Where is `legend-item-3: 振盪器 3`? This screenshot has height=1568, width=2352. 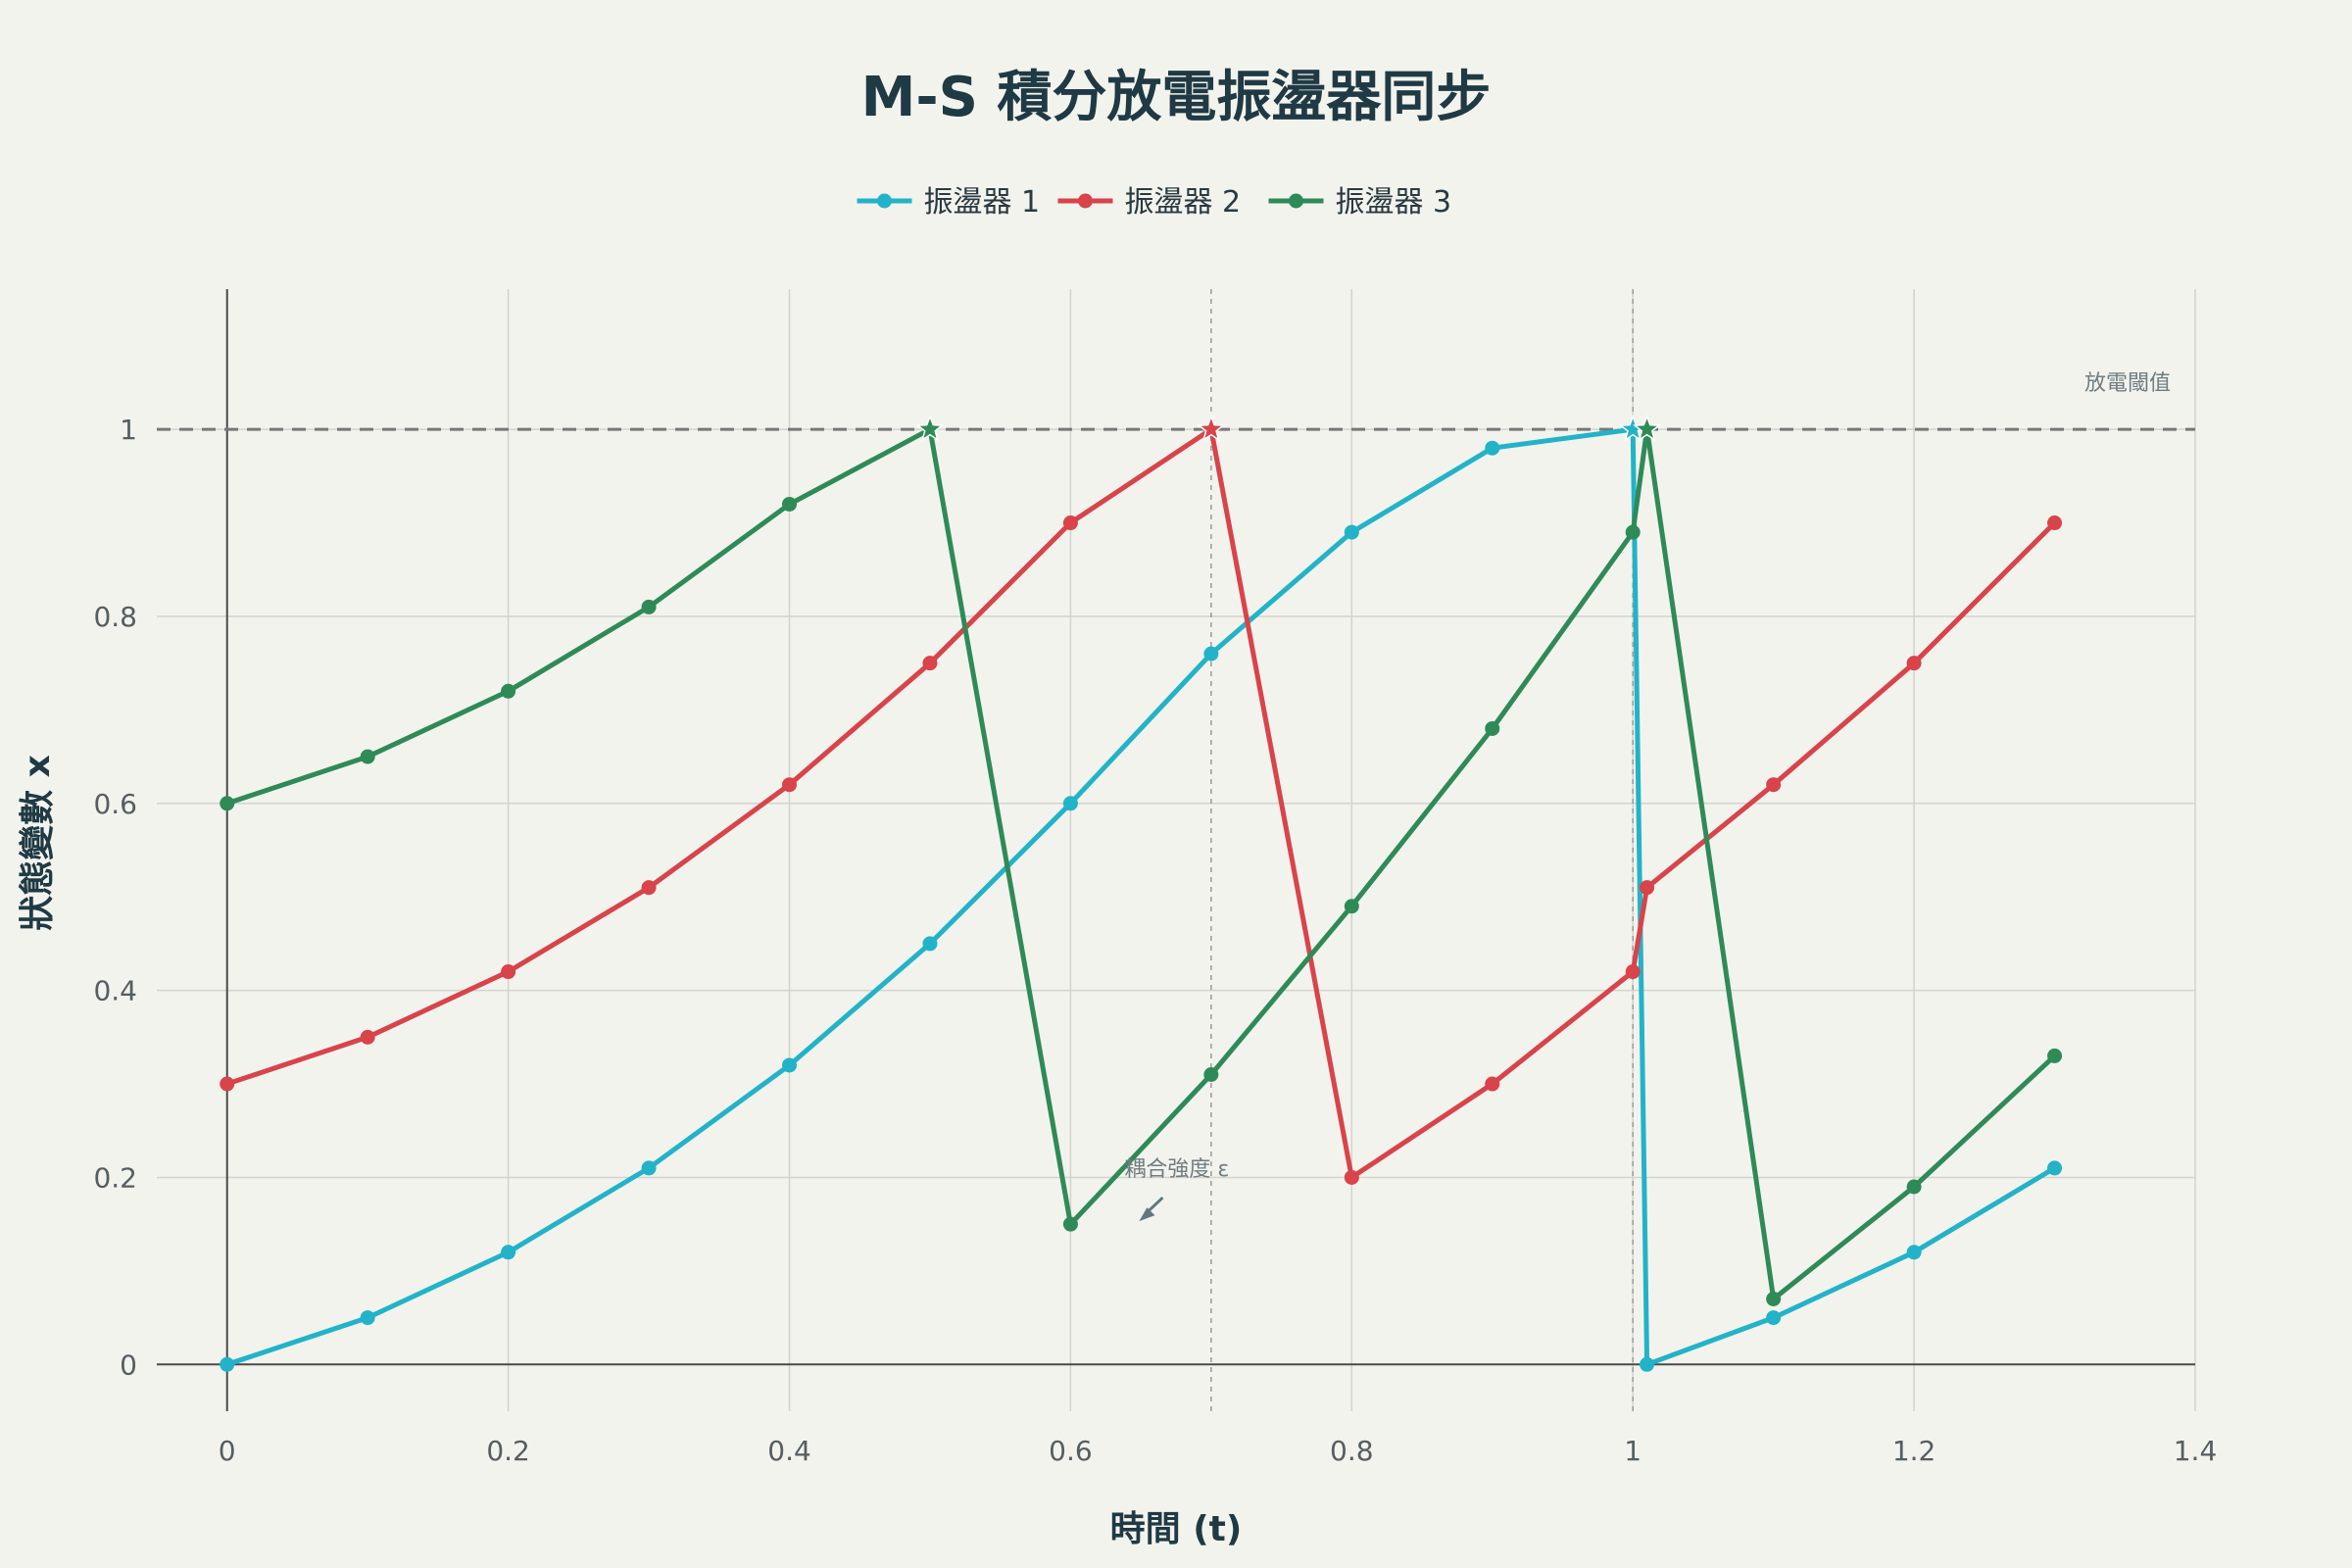
legend-item-3: 振盪器 3 is located at coordinates (1360, 202).